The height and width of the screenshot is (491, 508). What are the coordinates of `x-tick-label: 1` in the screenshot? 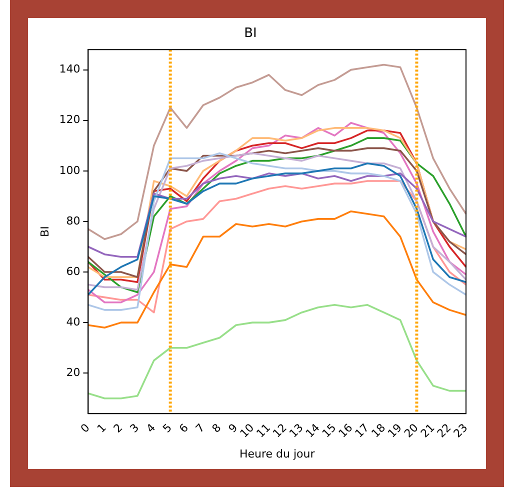 It's located at (101, 428).